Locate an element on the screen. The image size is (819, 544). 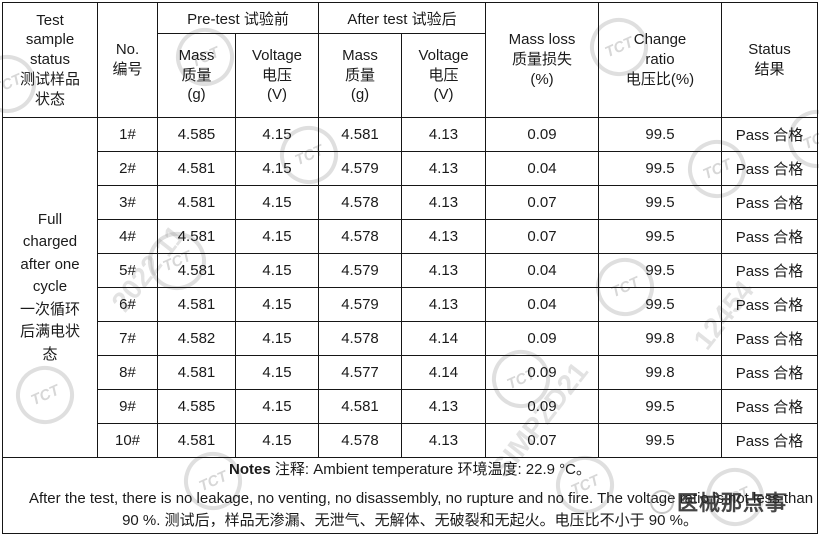
header-sample-status: Test sample status 测试样品 状态 is located at coordinates (50, 60).